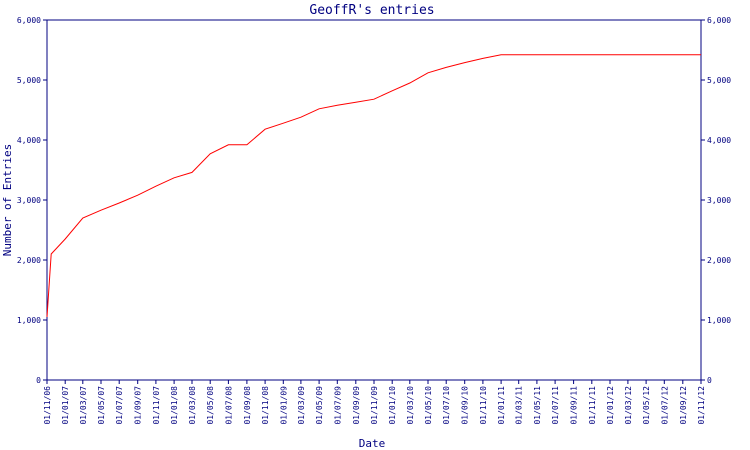 Image resolution: width=750 pixels, height=450 pixels. Describe the element at coordinates (519, 405) in the screenshot. I see `x-tick-label: 01/03/11` at that location.